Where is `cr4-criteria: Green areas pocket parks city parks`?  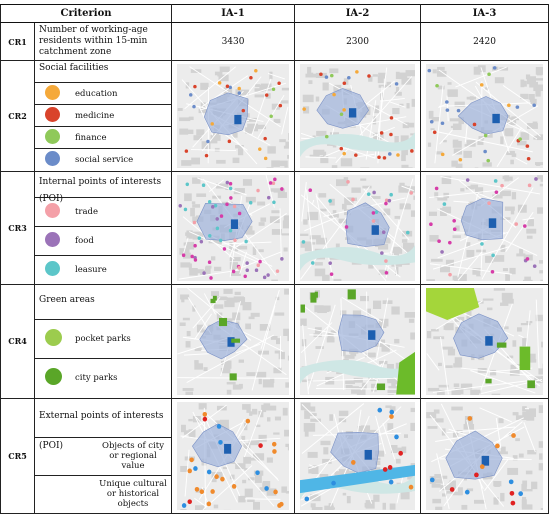 cr4-criteria: Green areas pocket parks city parks is located at coordinates (103, 342).